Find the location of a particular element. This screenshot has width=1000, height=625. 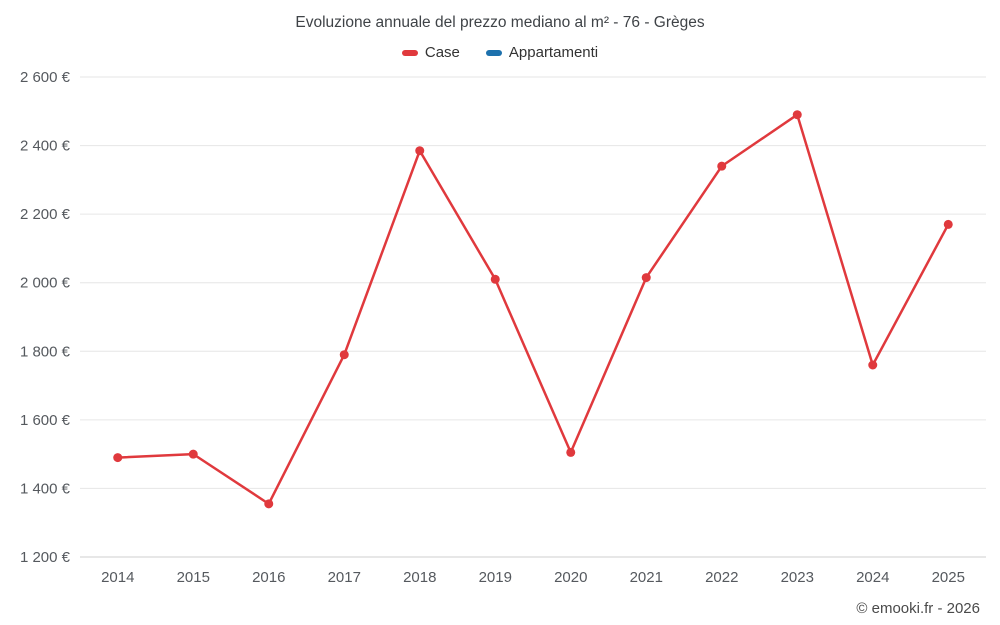

x-axis-label: 2025 is located at coordinates (948, 577).